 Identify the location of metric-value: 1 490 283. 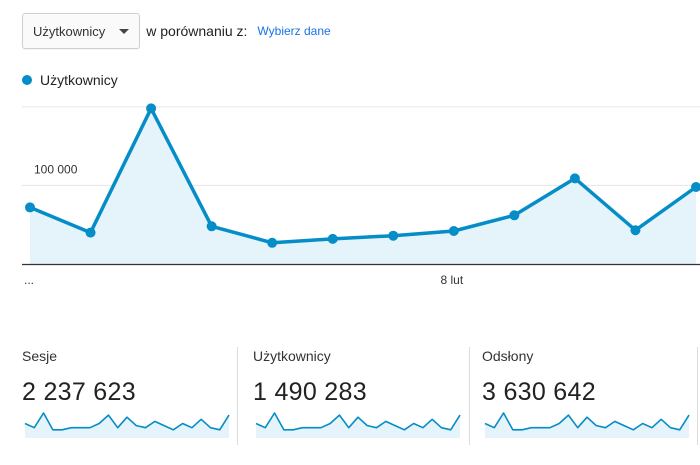
(310, 392).